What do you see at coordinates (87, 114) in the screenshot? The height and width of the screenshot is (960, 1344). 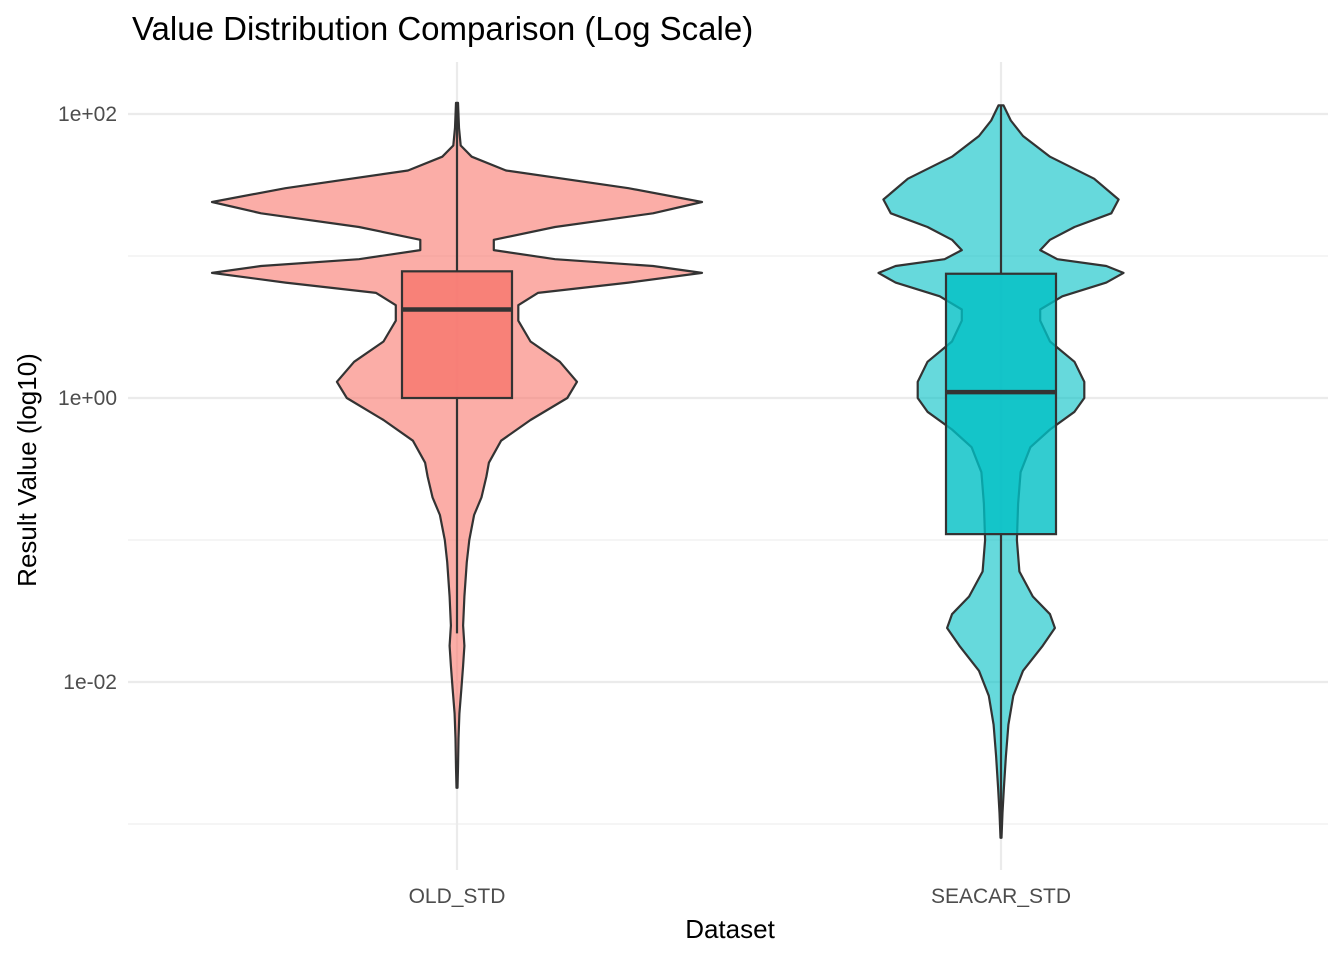 I see `y-tick-label: 1e+02` at bounding box center [87, 114].